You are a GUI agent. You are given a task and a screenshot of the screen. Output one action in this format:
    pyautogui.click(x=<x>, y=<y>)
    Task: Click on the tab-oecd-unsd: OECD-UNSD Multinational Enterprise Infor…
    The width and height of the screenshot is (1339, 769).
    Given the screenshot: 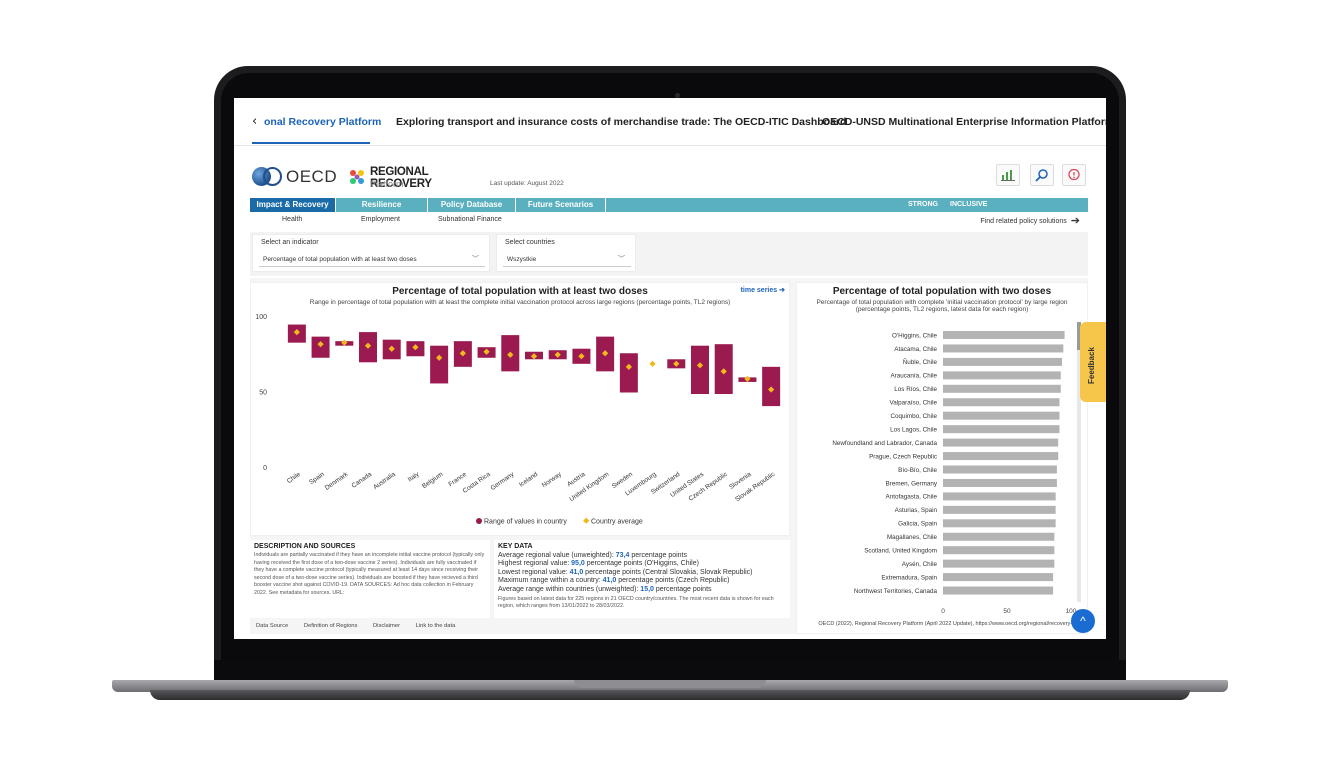 What is the action you would take?
    pyautogui.click(x=964, y=122)
    